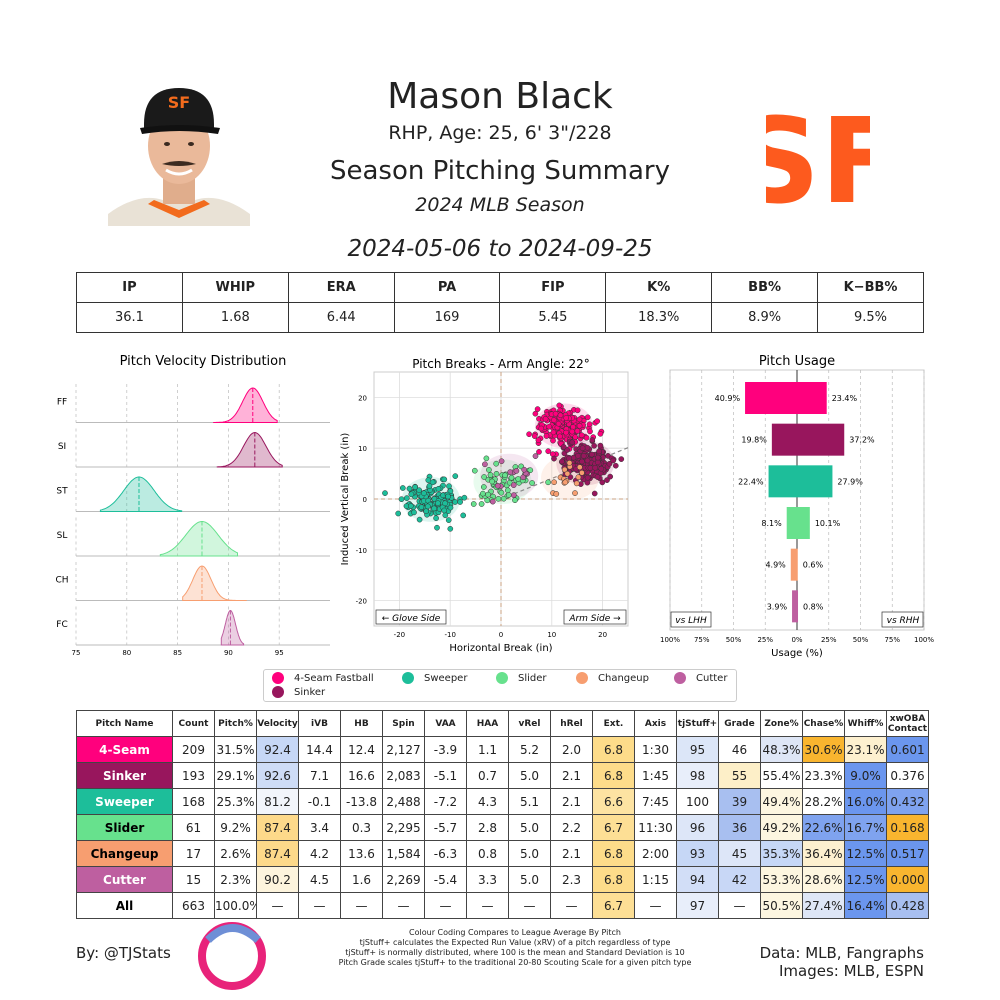  Describe the element at coordinates (697, 775) in the screenshot. I see `pitch-cell: 98` at that location.